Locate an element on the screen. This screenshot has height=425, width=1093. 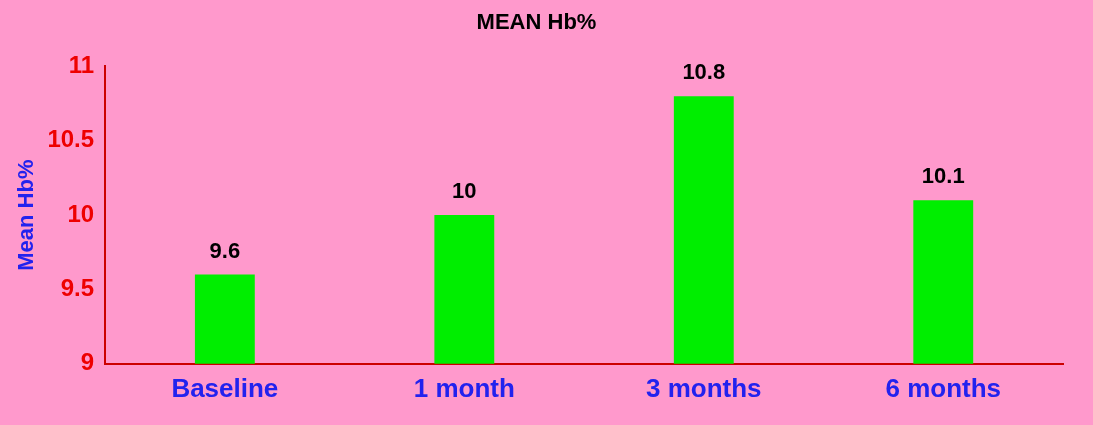
x-tick-label: 1 month is located at coordinates (464, 387).